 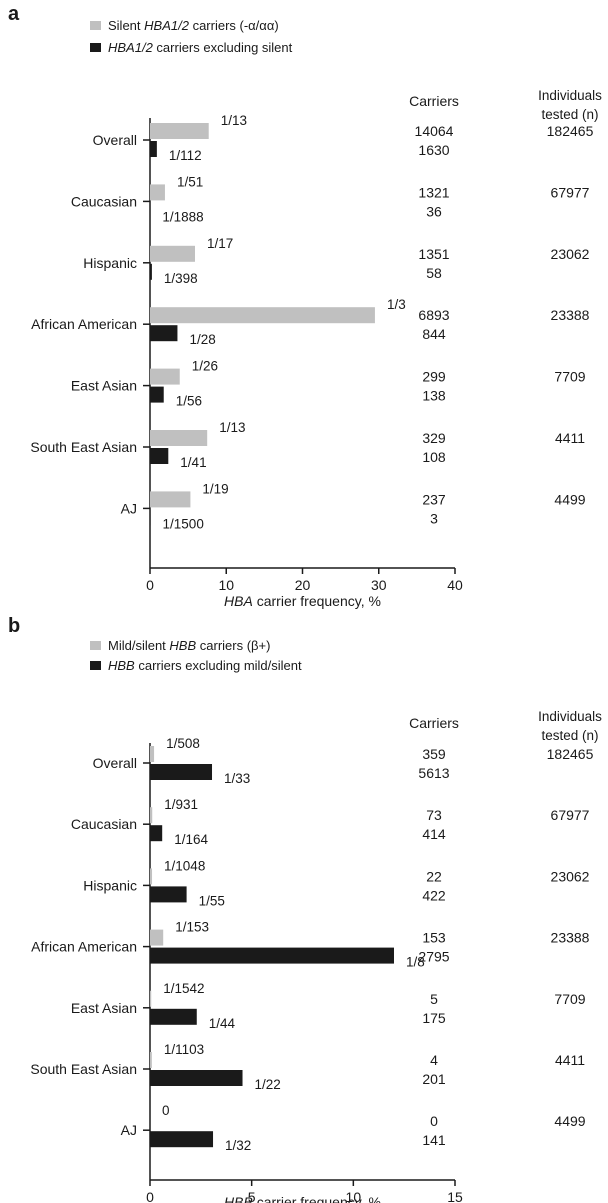 I want to click on data-label: 1/41, so click(x=193, y=462).